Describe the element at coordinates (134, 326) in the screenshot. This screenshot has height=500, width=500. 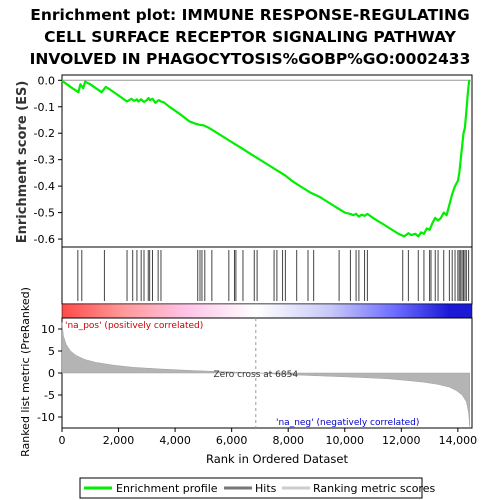
I see `pos-label: 'na_pos' (positively correlated)` at that location.